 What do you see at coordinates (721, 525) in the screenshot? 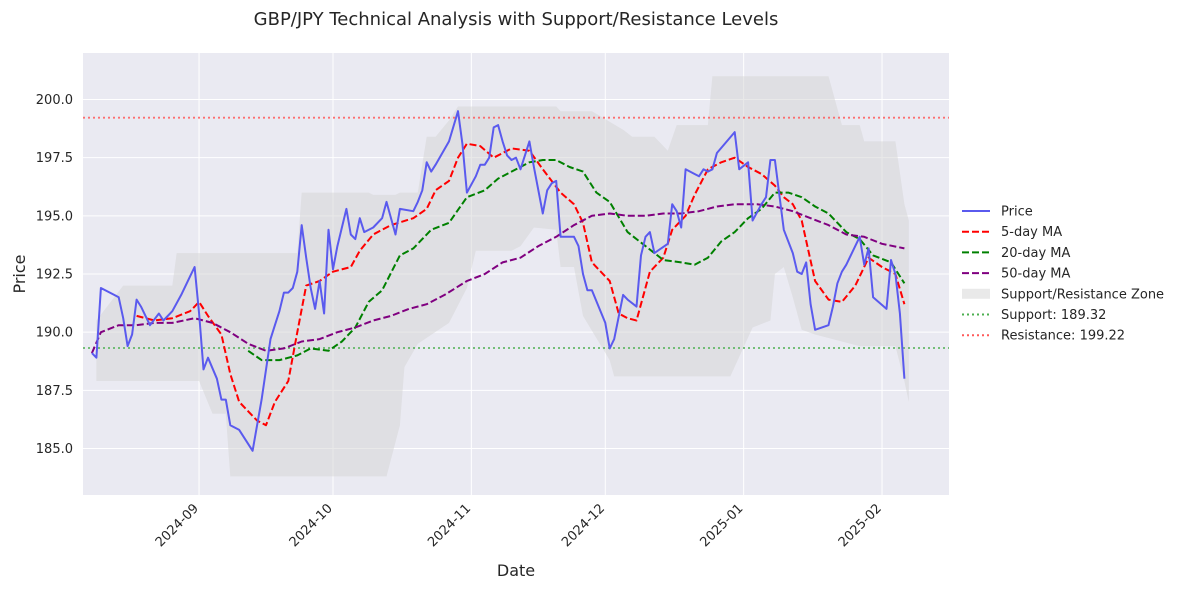
I see `x-tick-label: 2025-01` at bounding box center [721, 525].